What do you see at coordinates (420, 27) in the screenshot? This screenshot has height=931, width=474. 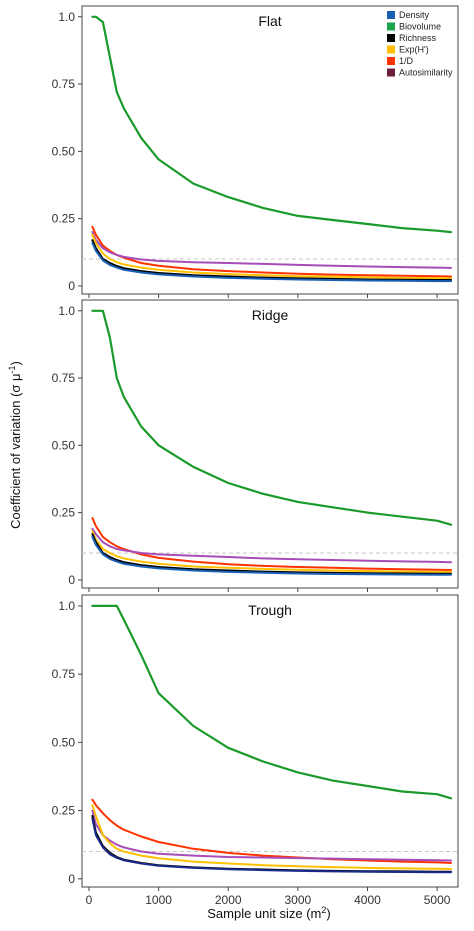 I see `legend-label: Biovolume` at bounding box center [420, 27].